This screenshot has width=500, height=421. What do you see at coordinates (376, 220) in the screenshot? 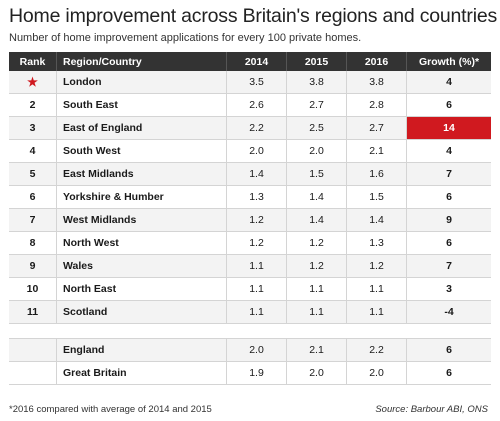
I see `value-2016-cell: 1.4` at bounding box center [376, 220].